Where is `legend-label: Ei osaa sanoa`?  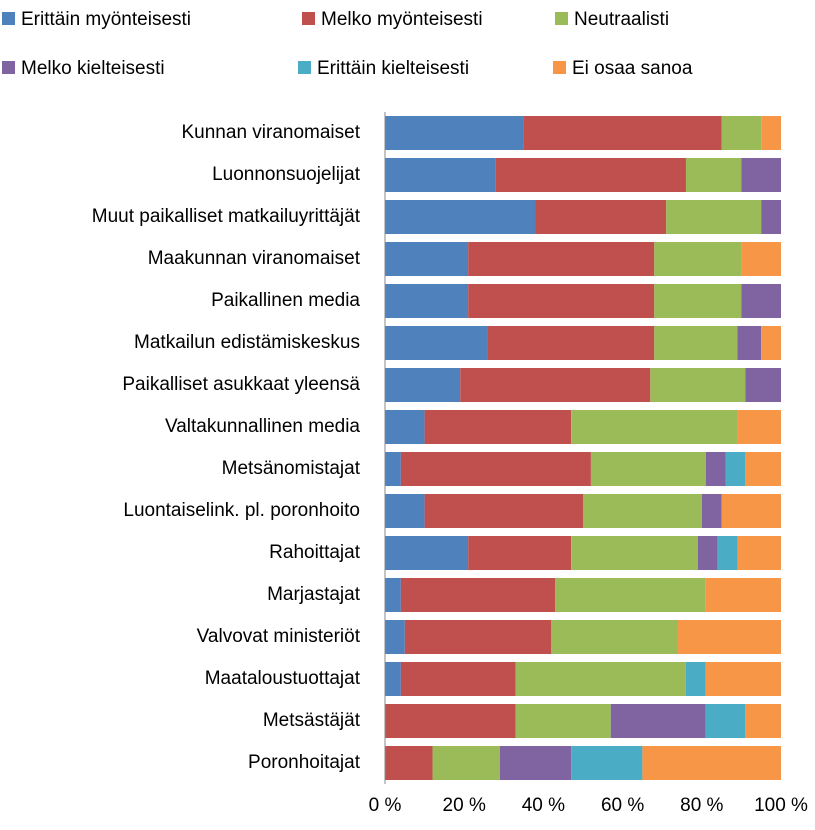 legend-label: Ei osaa sanoa is located at coordinates (632, 68).